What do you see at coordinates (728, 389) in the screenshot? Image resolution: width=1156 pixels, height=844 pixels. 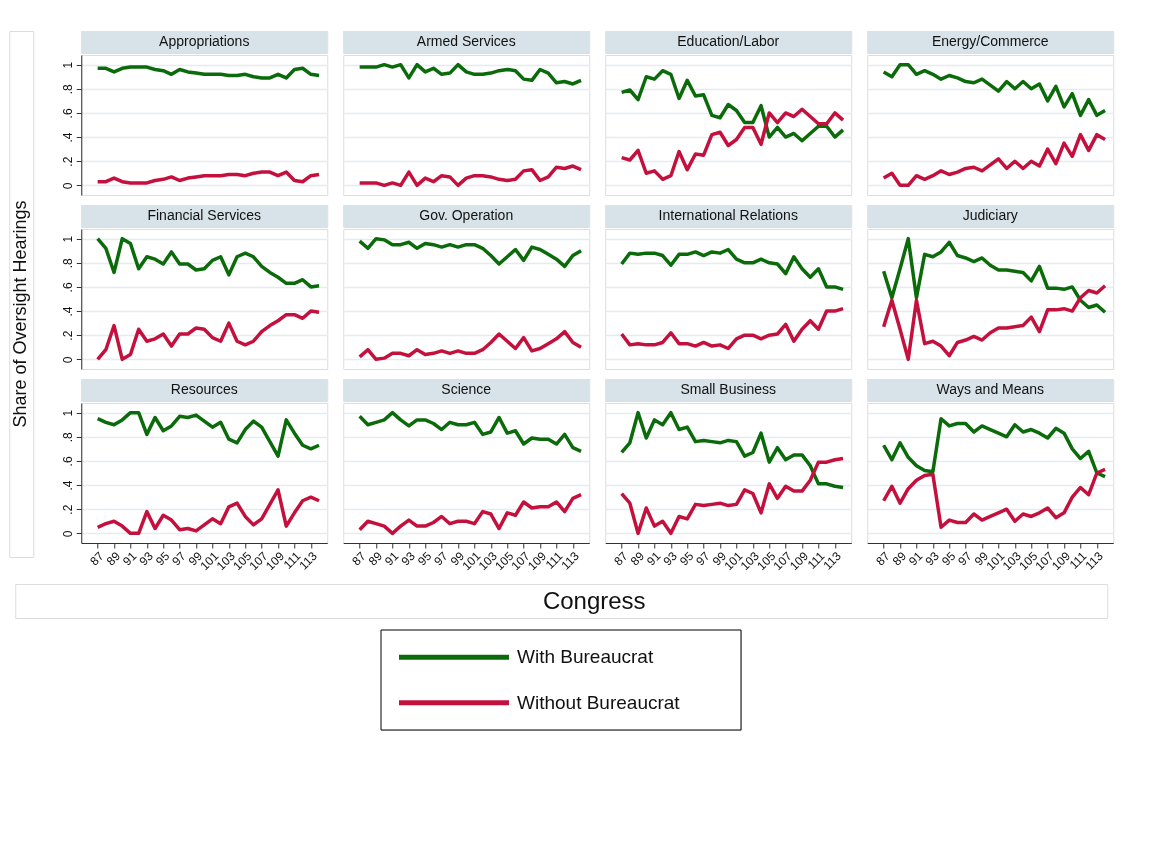 I see `chart-title: Small Business` at bounding box center [728, 389].